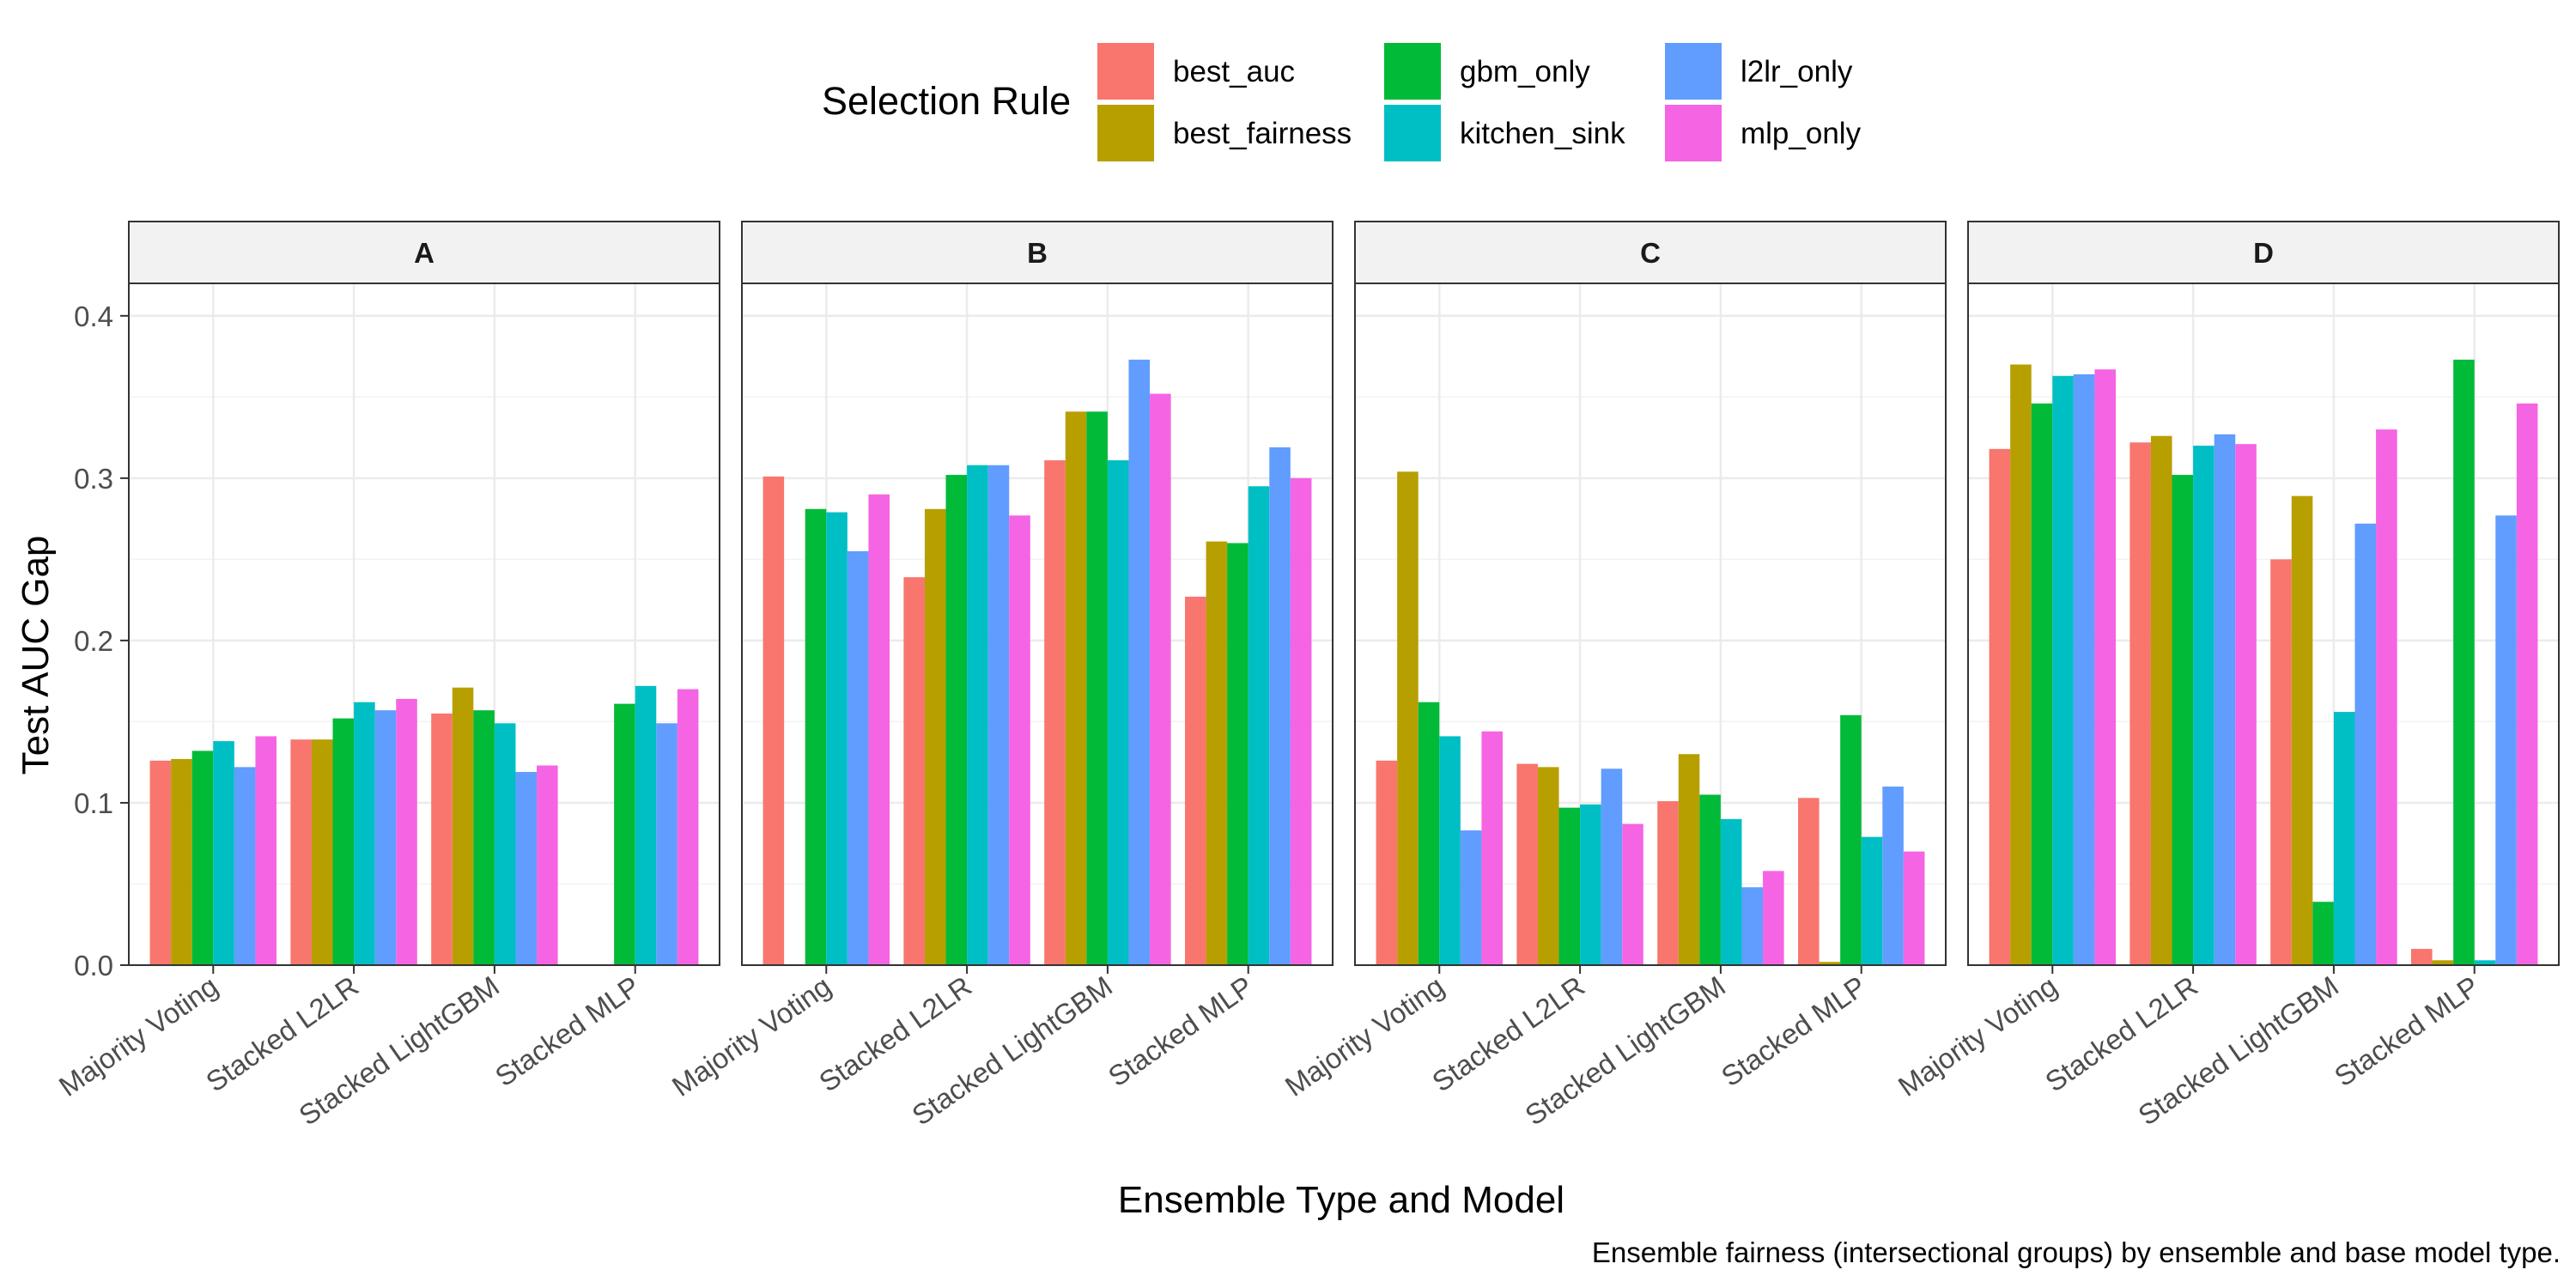  I want to click on bar-D-stacked-mlp-l2lr_only, so click(2506, 740).